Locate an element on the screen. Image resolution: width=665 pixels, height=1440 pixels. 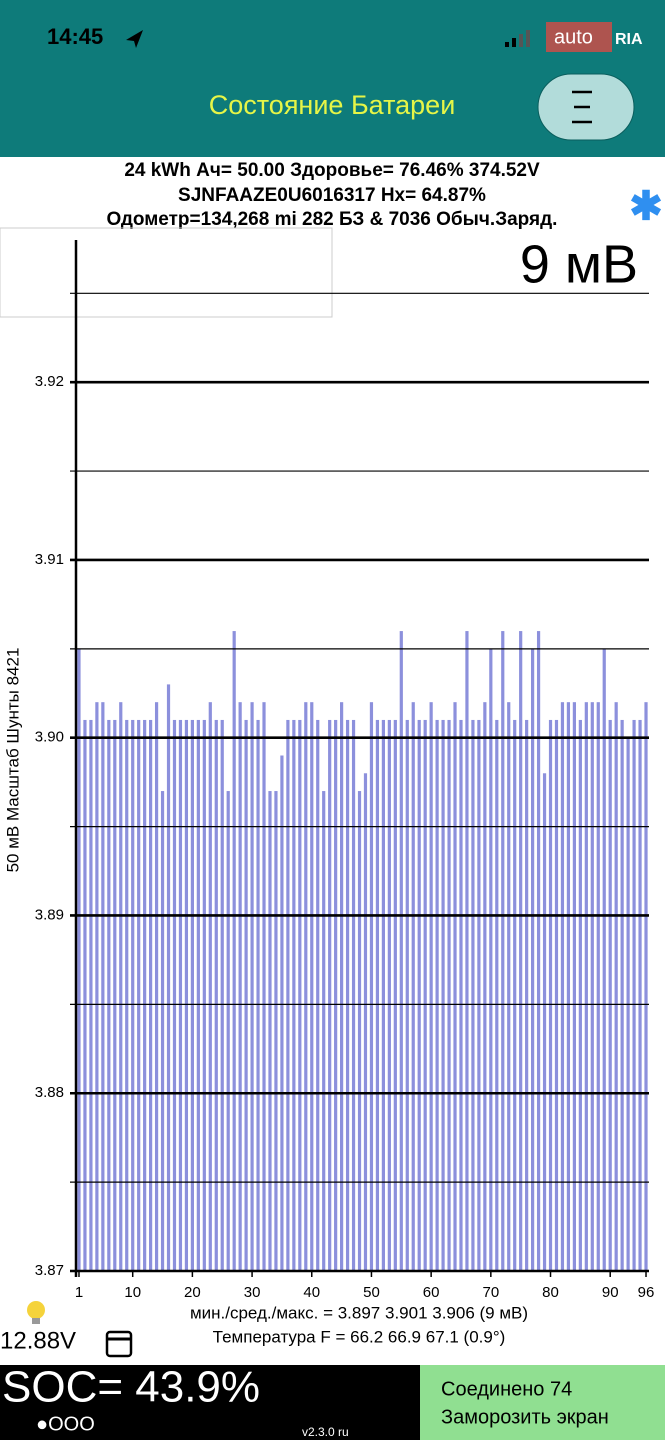
header-title: Состояние Батареи is located at coordinates (332, 105).